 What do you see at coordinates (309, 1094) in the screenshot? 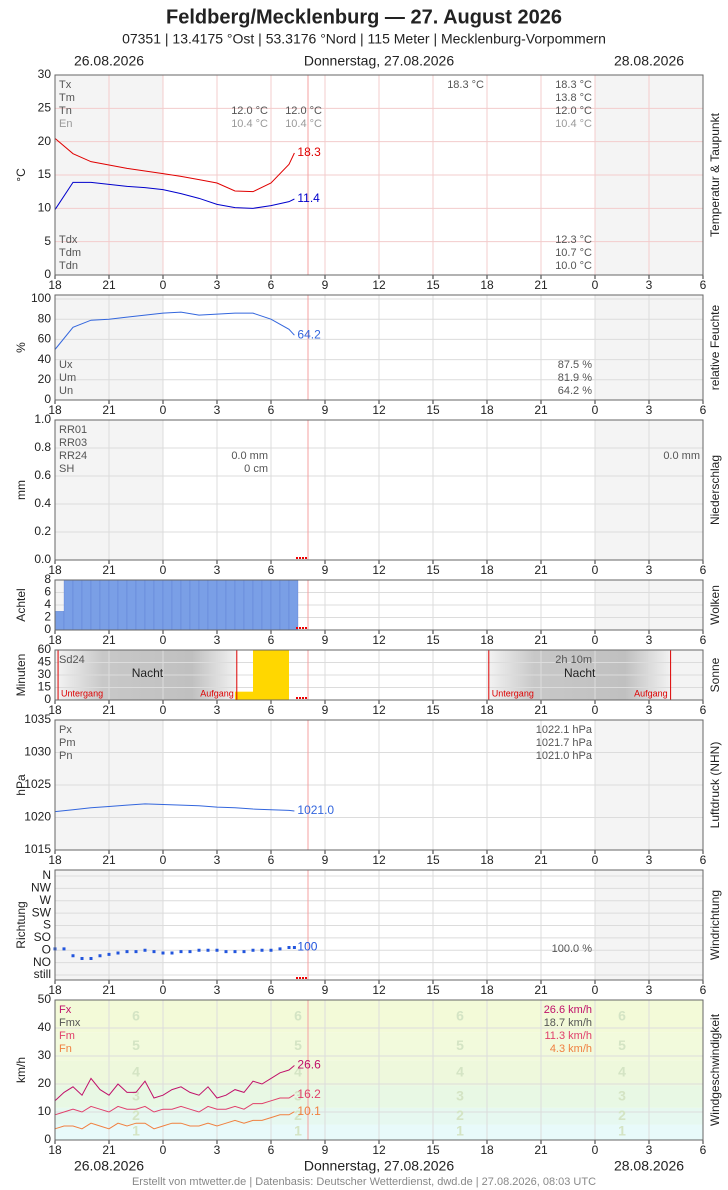
I see `end-label: 16.2` at bounding box center [309, 1094].